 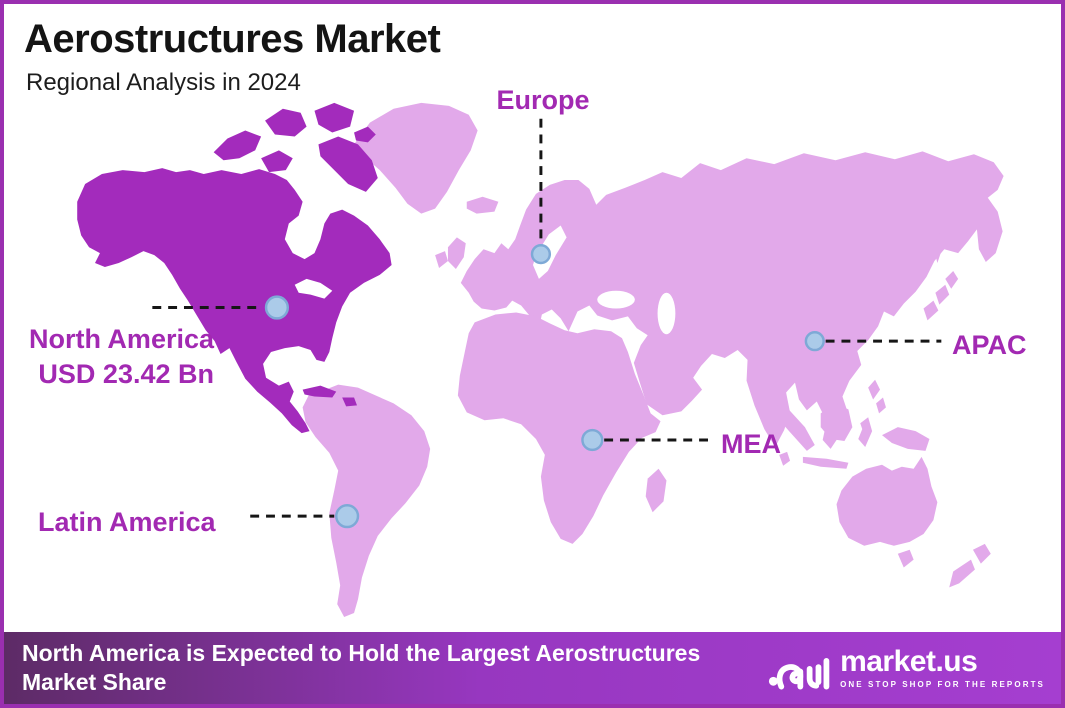 I want to click on marker-europe, so click(x=541, y=254).